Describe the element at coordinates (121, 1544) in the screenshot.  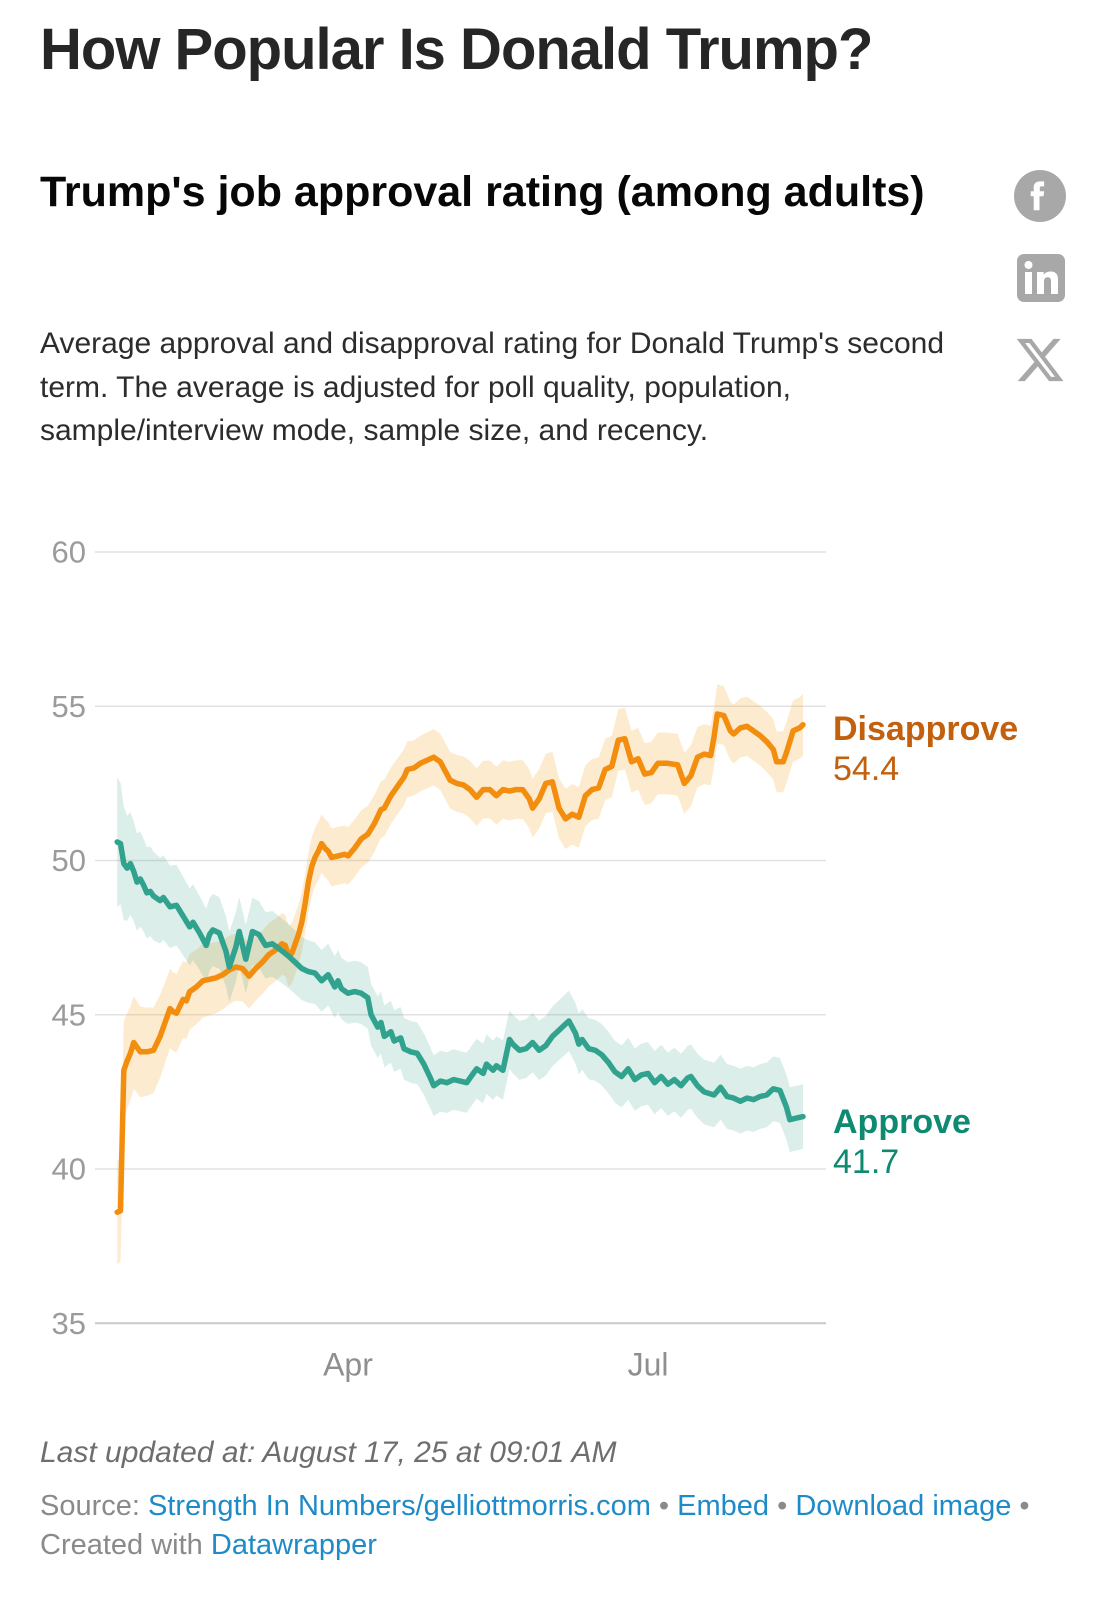
I see `created-with-label: Created with` at that location.